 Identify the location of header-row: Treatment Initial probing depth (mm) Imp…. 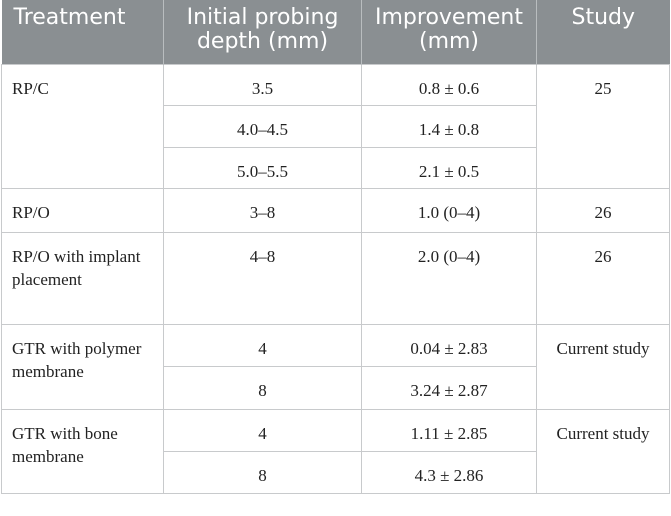
(335, 32).